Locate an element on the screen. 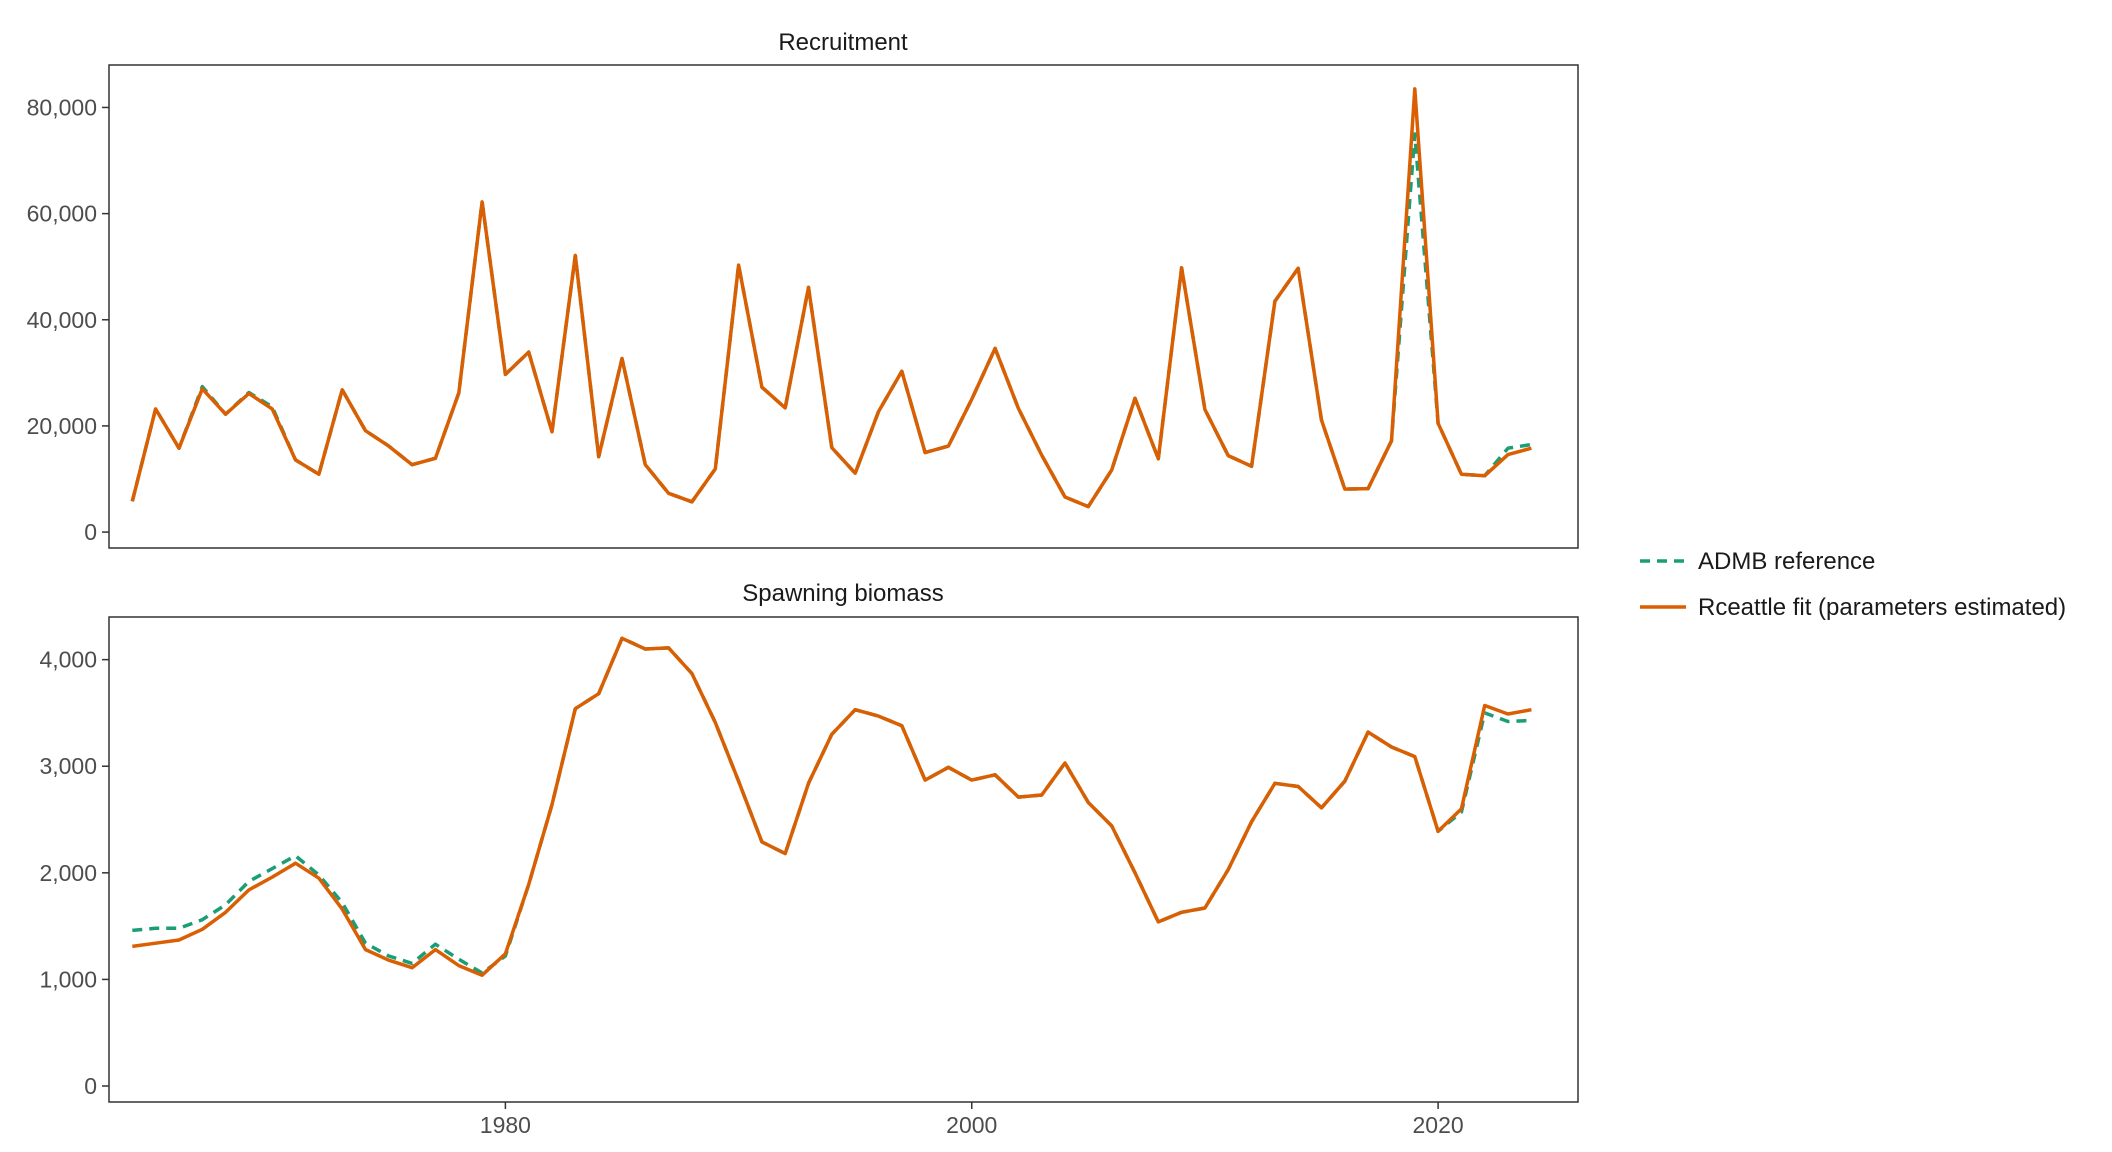  panel-title-spawning-biomass: Spawning biomass is located at coordinates (842, 593).